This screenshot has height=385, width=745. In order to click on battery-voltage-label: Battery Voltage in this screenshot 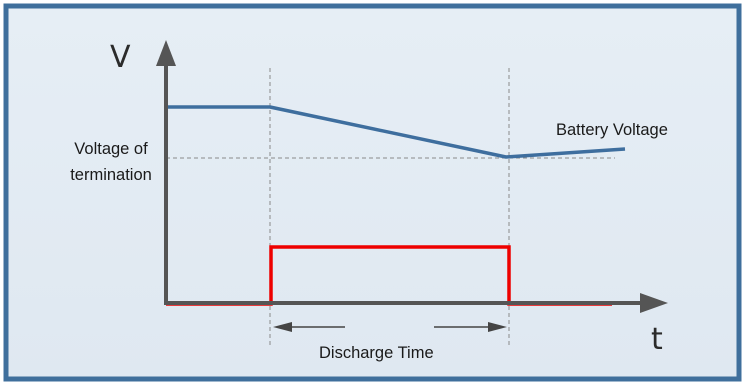, I will do `click(612, 130)`.